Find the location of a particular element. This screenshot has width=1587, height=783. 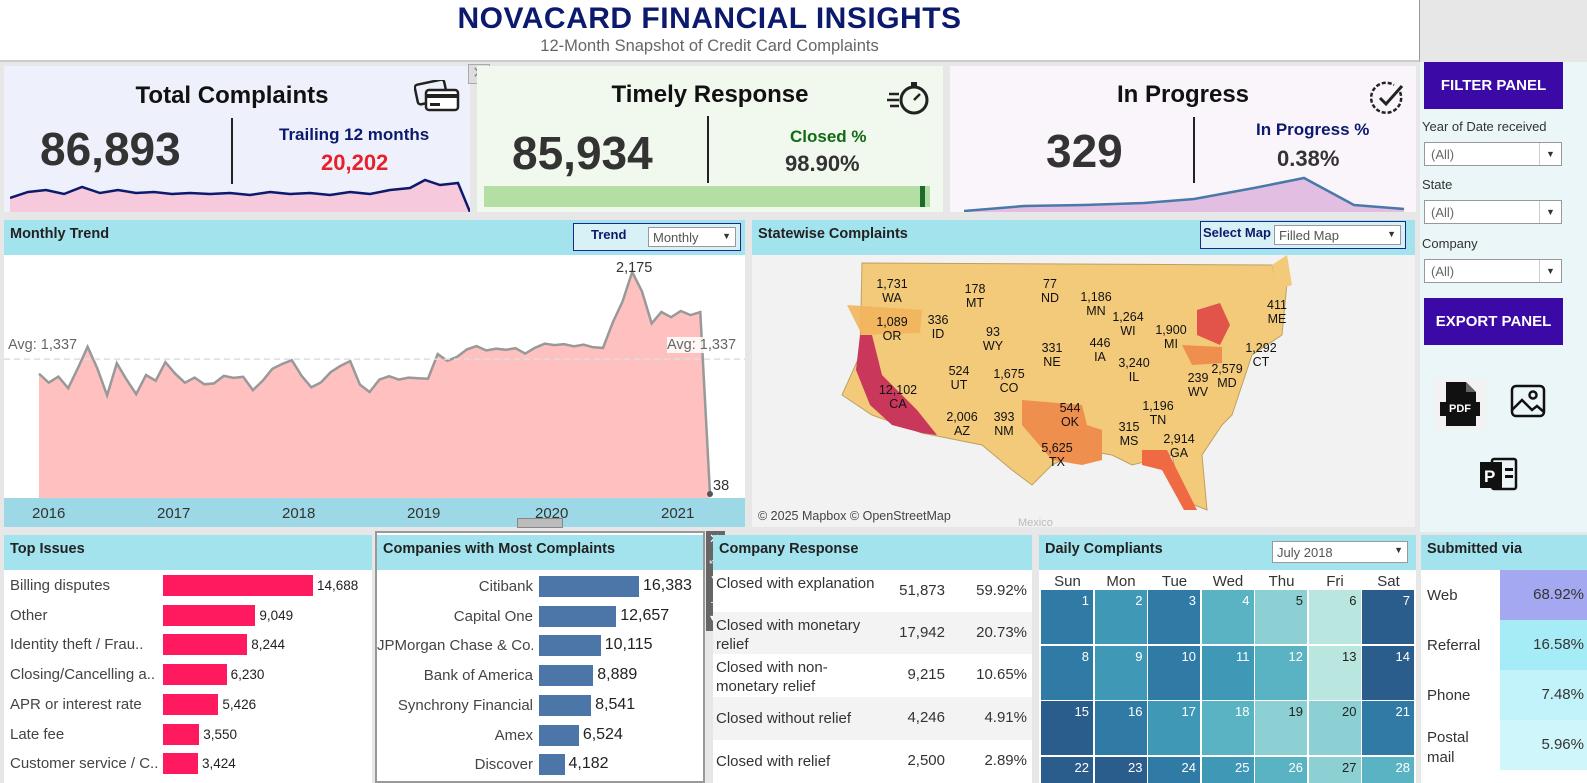

calendar-day: 21 is located at coordinates (1388, 728).